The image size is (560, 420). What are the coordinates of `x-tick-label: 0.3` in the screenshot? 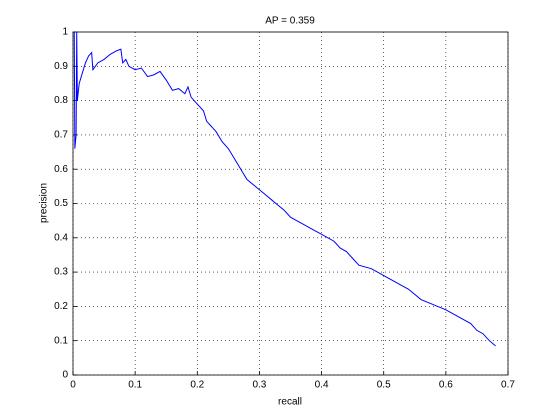 It's located at (259, 385).